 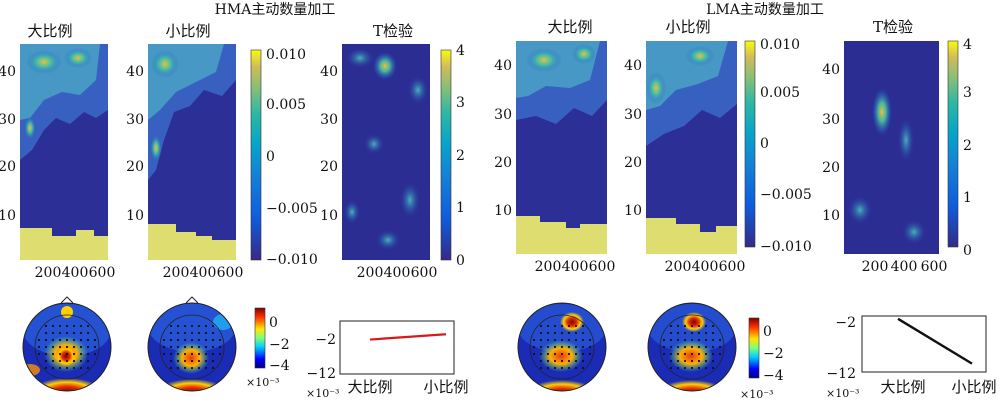 I want to click on hma2-ytick-10: 10, so click(x=135, y=216).